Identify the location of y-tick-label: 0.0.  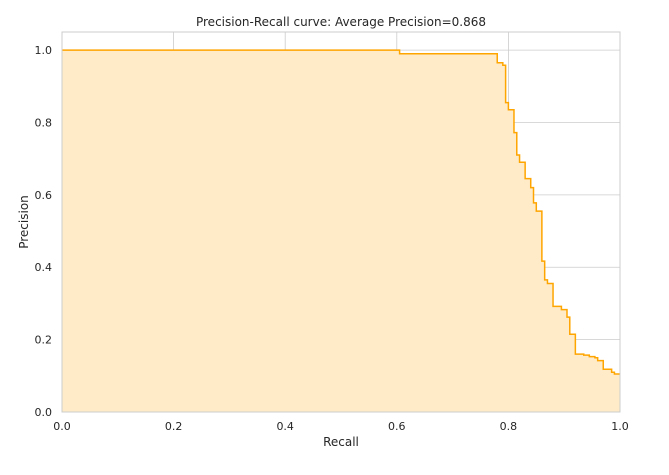
(44, 412).